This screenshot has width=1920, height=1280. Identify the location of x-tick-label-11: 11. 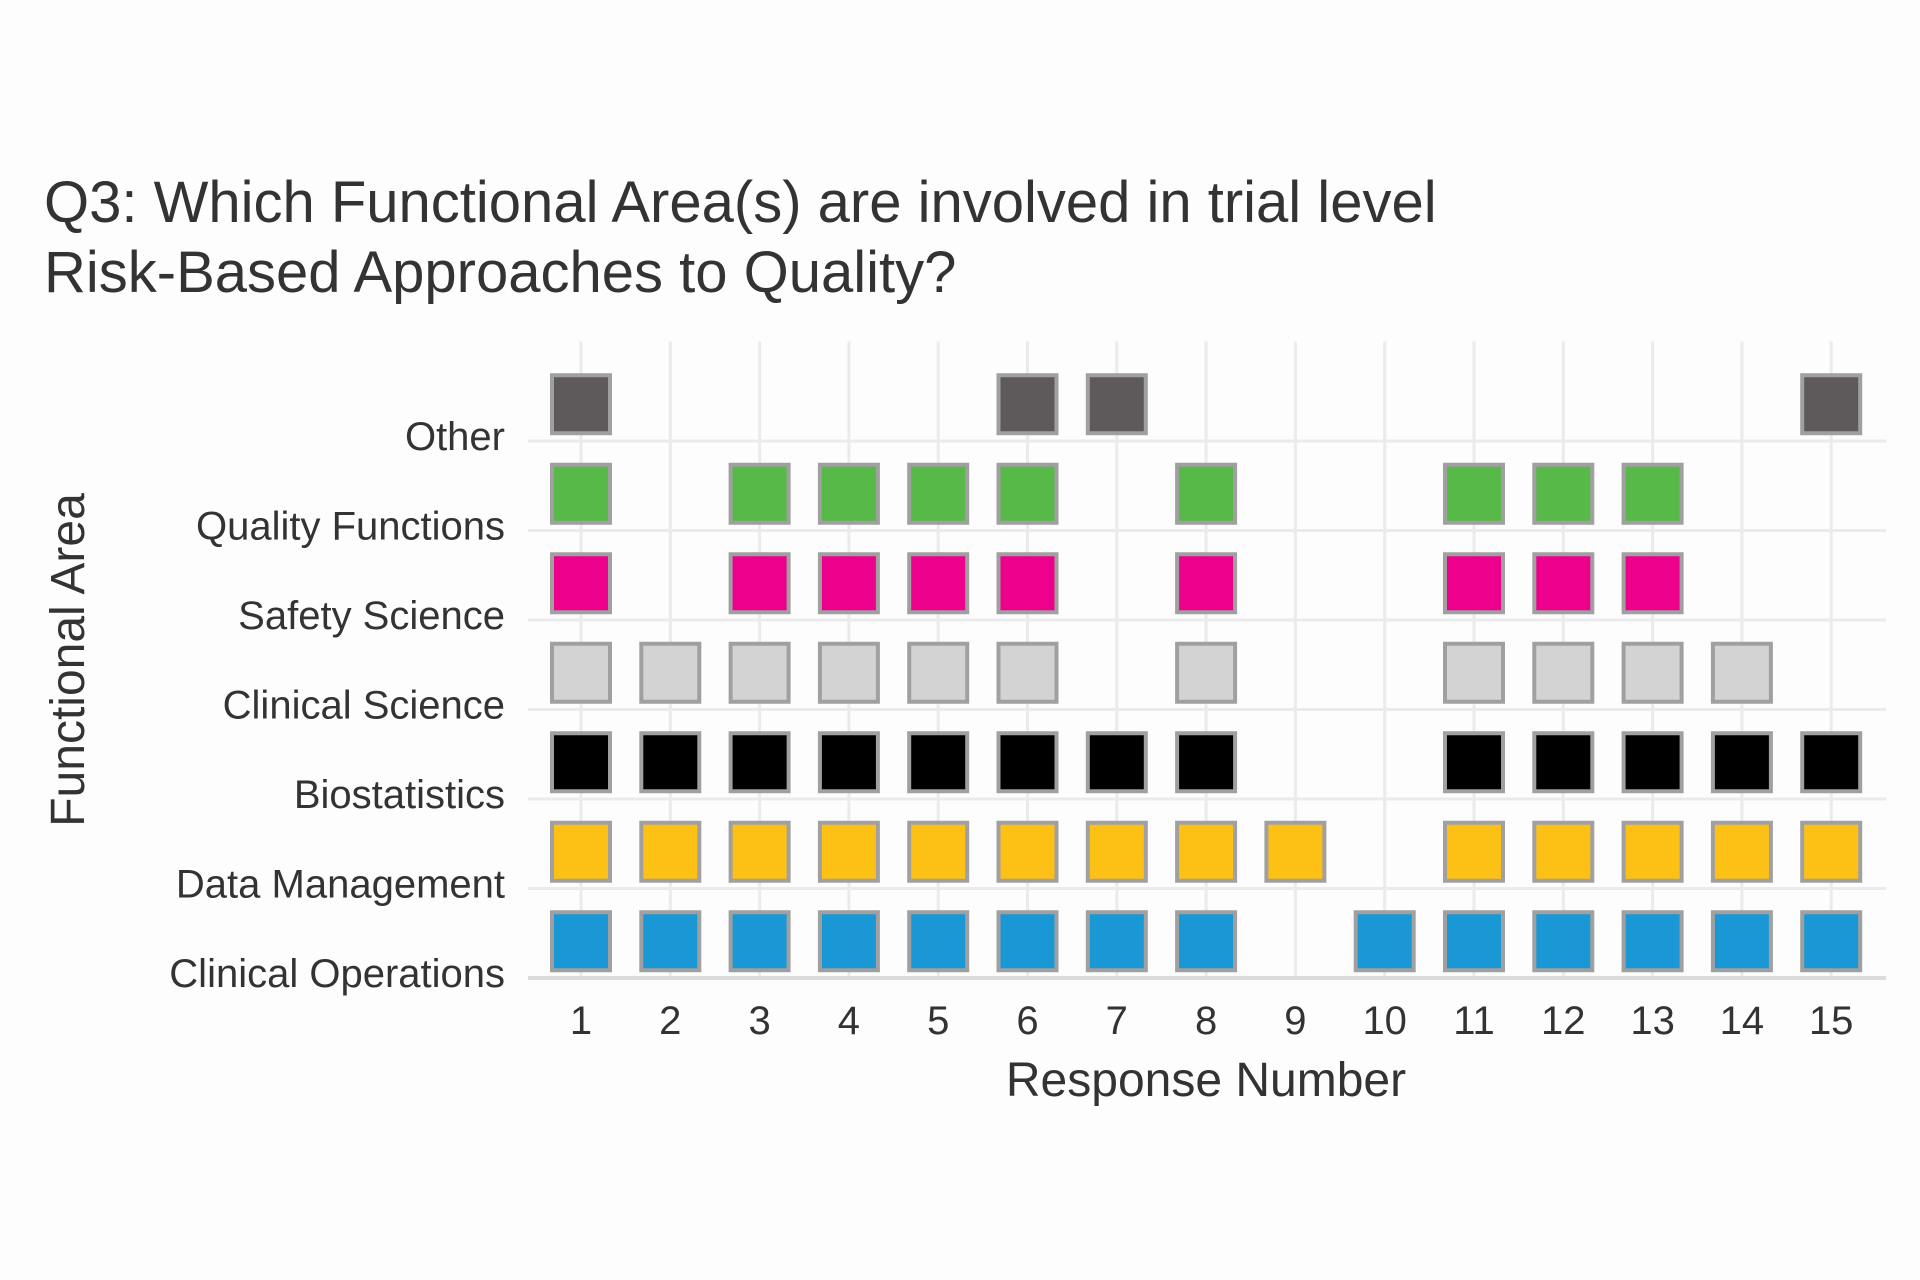
(1474, 1021).